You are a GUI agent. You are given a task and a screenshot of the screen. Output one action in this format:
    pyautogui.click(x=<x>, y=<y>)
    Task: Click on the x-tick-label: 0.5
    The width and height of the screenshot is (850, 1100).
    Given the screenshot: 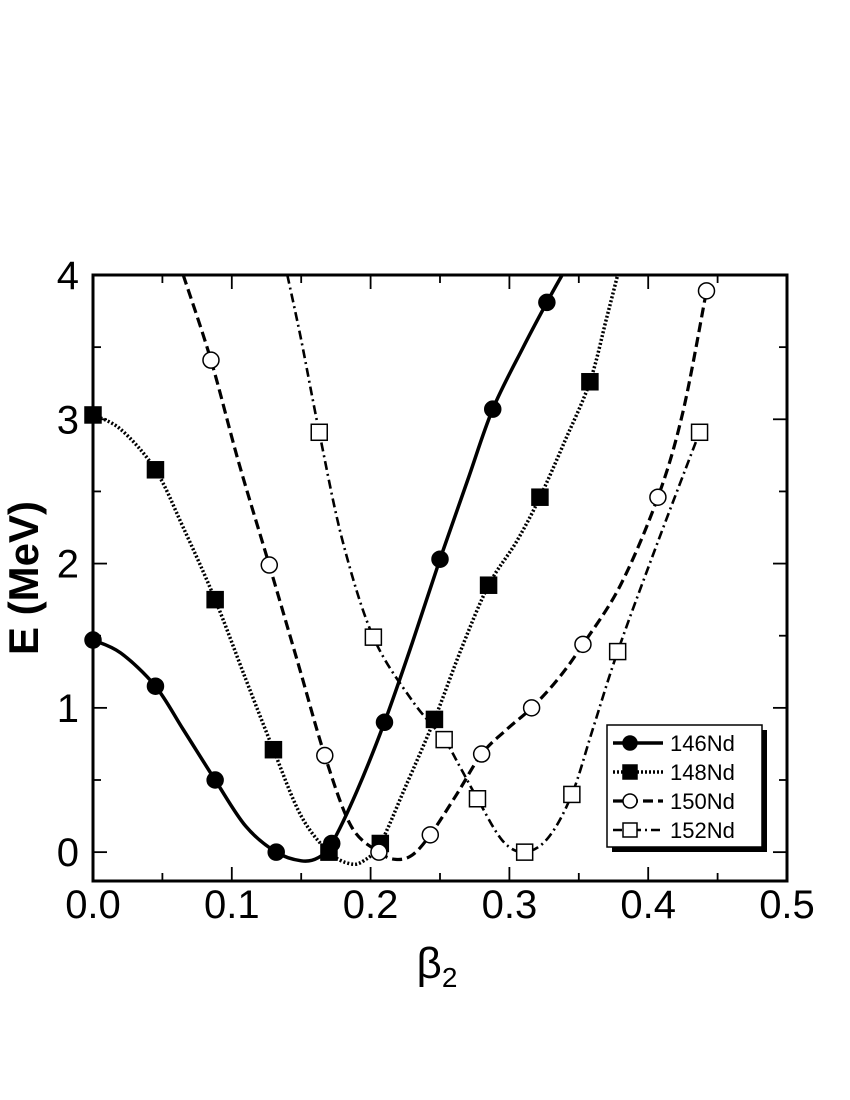 What is the action you would take?
    pyautogui.click(x=787, y=905)
    